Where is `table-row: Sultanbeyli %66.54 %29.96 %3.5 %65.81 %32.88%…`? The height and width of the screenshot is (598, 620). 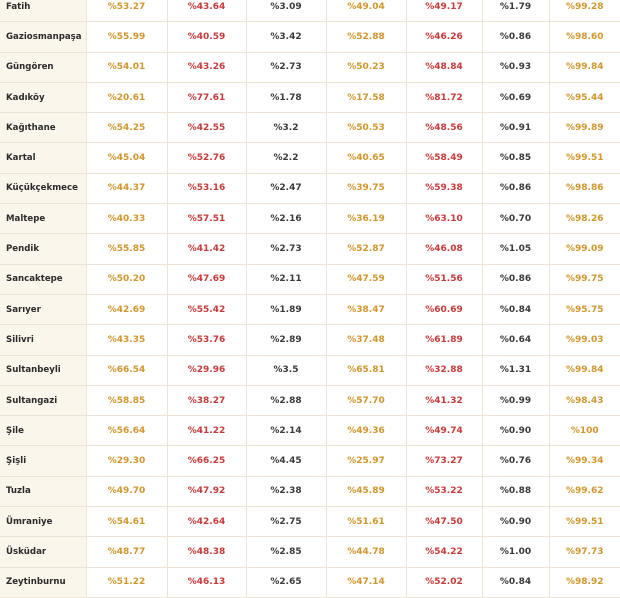
table-row: Sultanbeyli %66.54 %29.96 %3.5 %65.81 %32.88%… is located at coordinates (310, 370).